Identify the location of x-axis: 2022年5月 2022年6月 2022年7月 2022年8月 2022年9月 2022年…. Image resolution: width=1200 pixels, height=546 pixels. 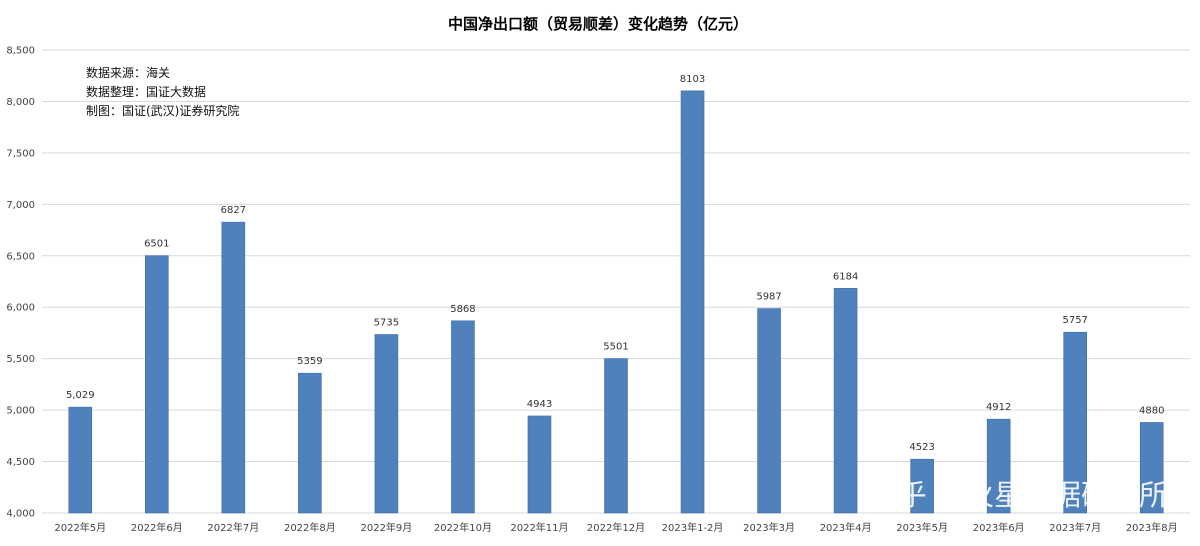
(615, 527).